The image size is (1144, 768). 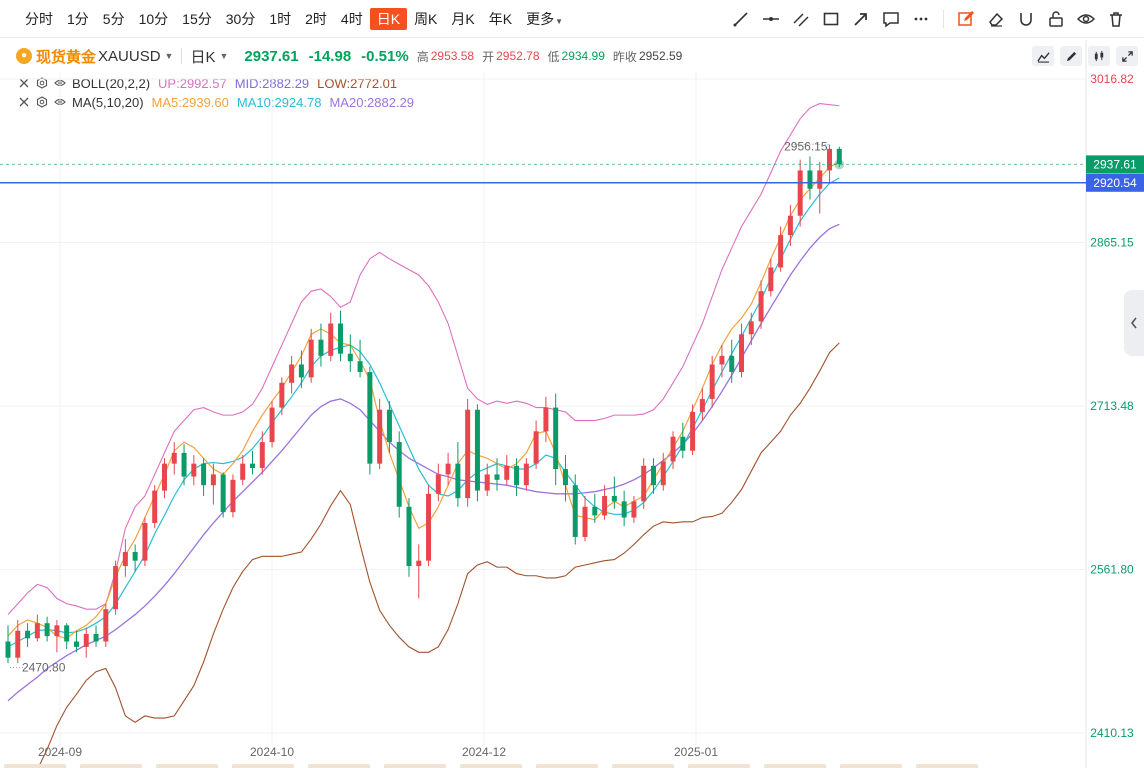 I want to click on parallel-lines-button, so click(x=801, y=19).